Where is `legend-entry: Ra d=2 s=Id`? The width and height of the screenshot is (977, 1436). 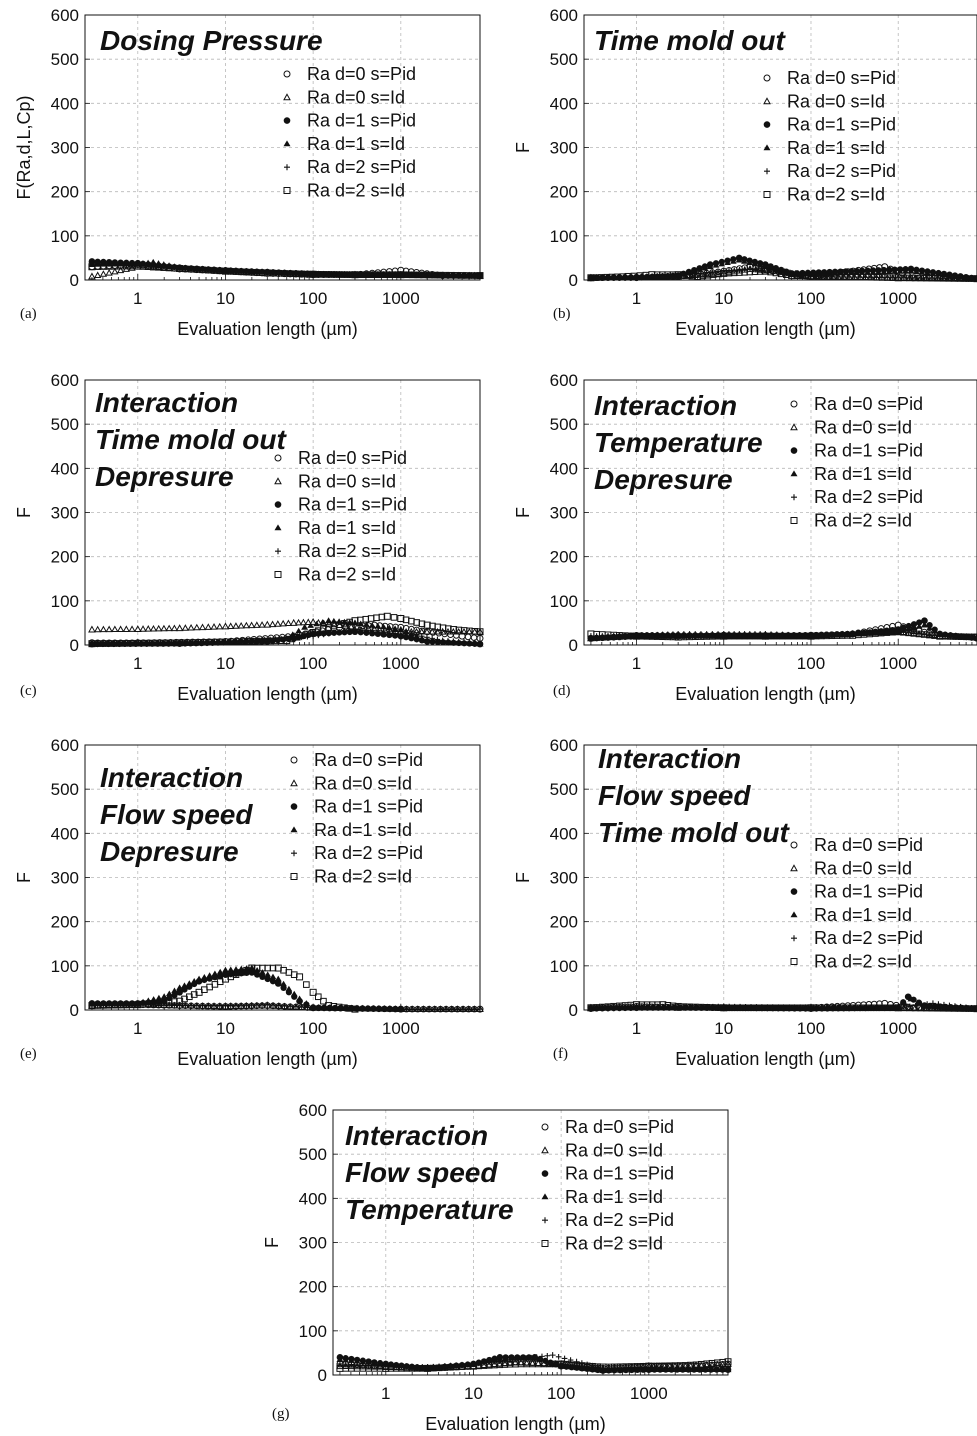 legend-entry: Ra d=2 s=Id is located at coordinates (863, 521).